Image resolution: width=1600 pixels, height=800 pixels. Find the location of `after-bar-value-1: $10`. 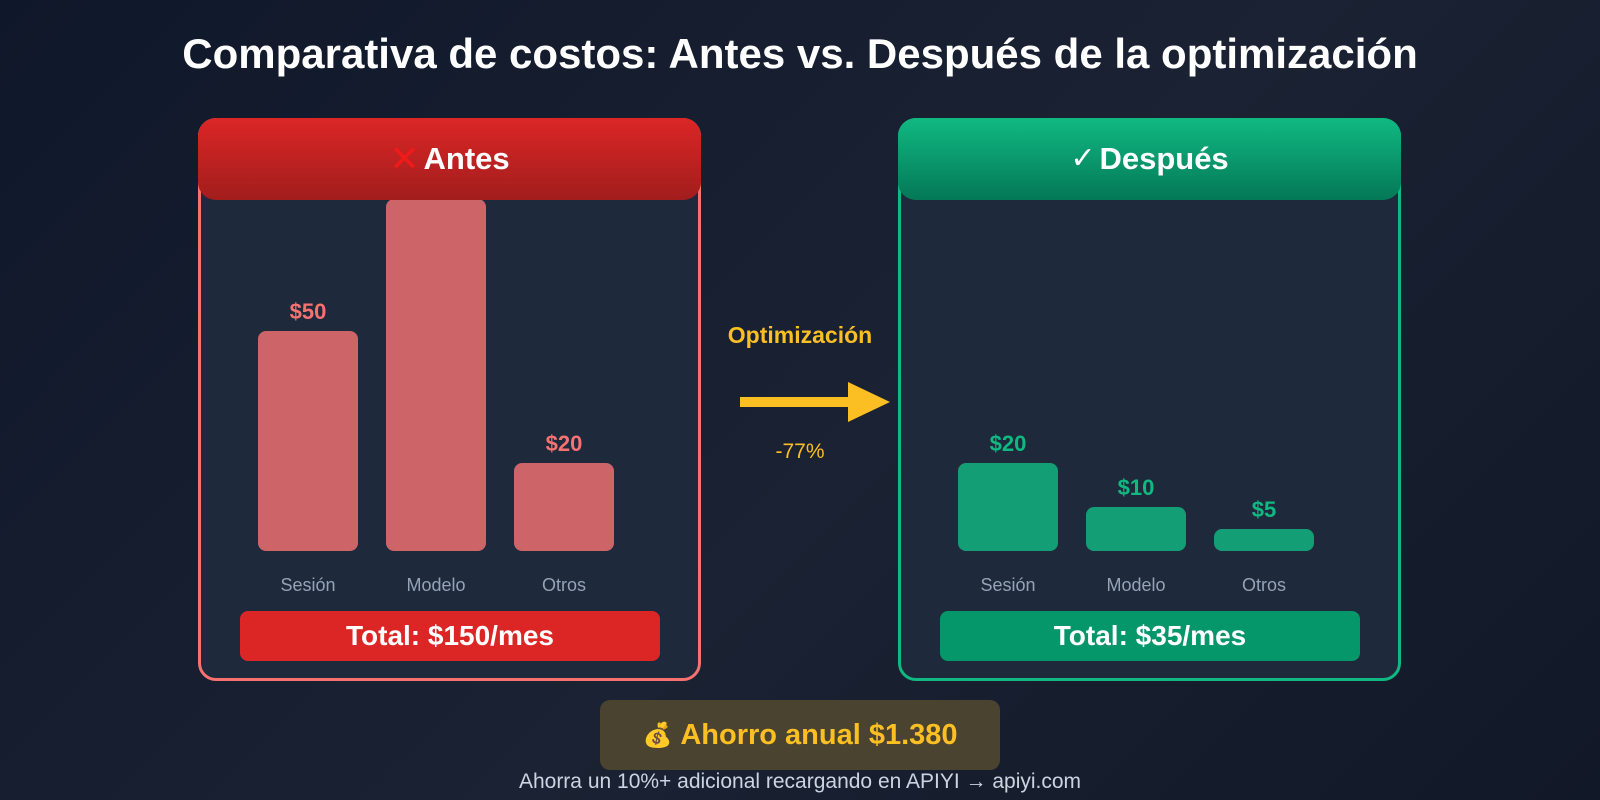

after-bar-value-1: $10 is located at coordinates (1136, 487).